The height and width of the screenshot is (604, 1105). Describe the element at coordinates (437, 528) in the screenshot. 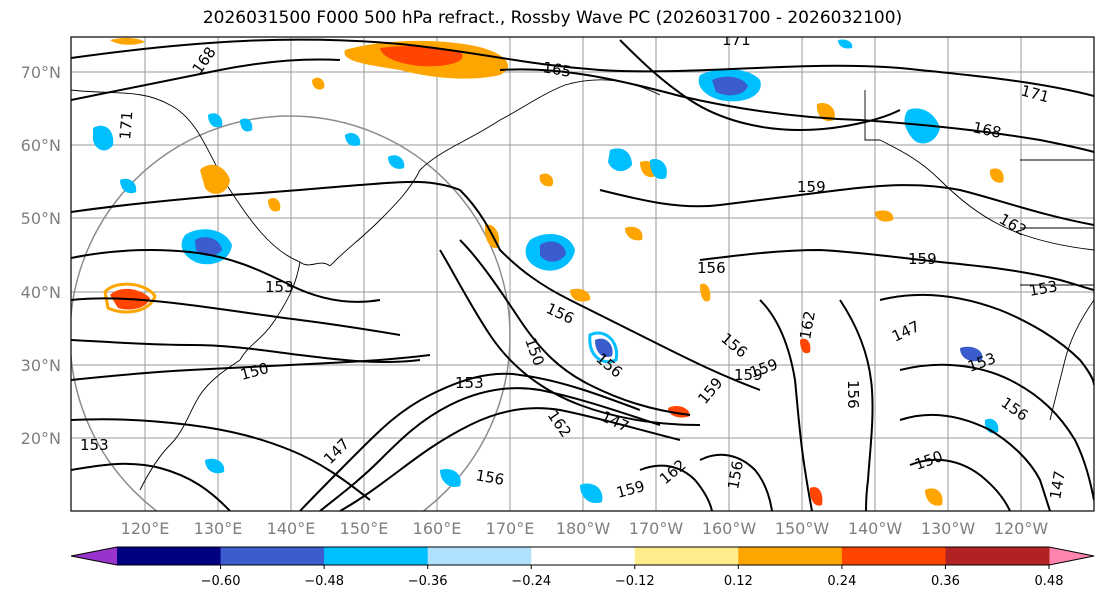

I see `lon-label: 160°E` at that location.